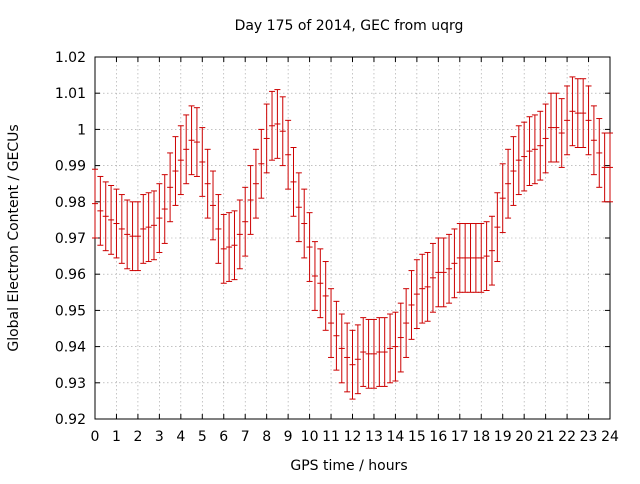 The image size is (640, 484). I want to click on y-tick-label: 0.97, so click(70, 239).